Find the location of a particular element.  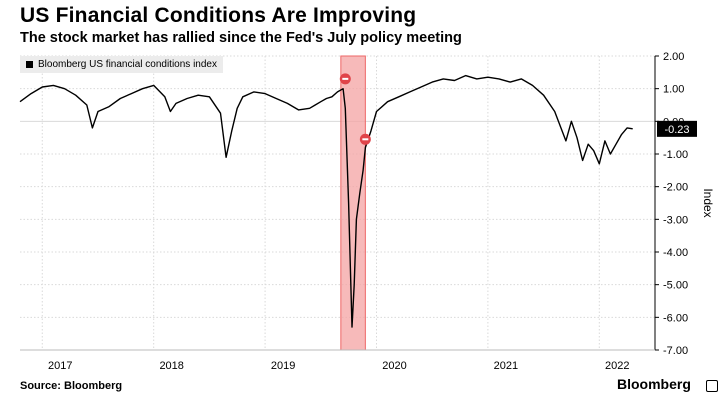

y-tick-label: 1.00 is located at coordinates (673, 90).